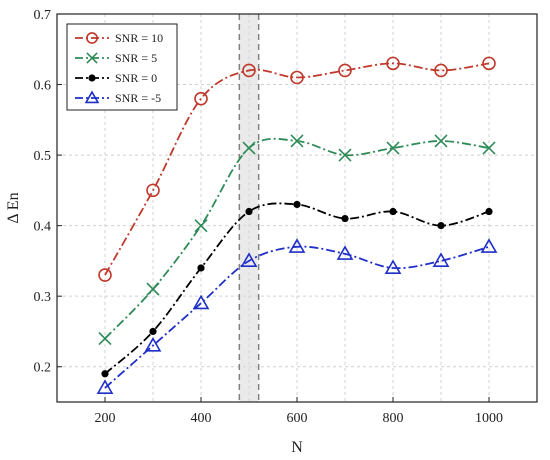  I want to click on legend-entry: SNR = 0, so click(116, 78).